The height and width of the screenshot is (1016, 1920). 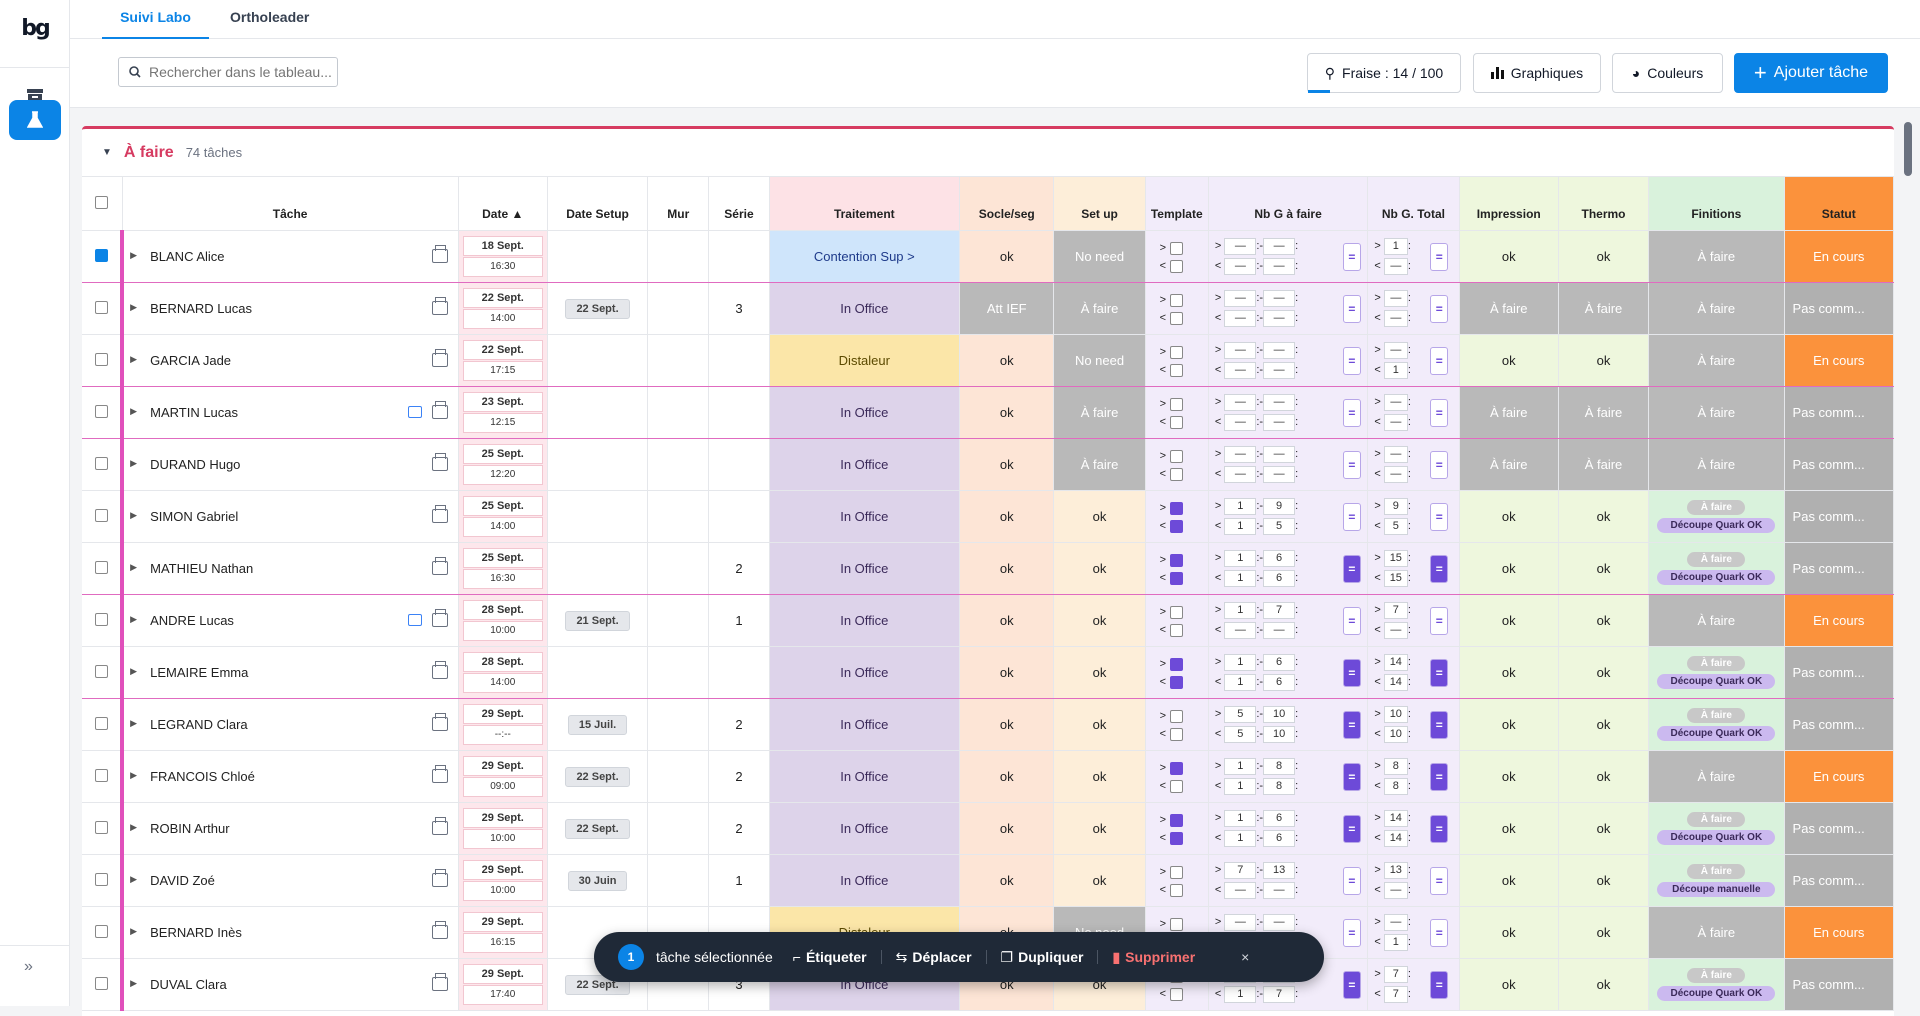 I want to click on finitions-cell: À faire Découpe Quark OK, so click(x=1716, y=724).